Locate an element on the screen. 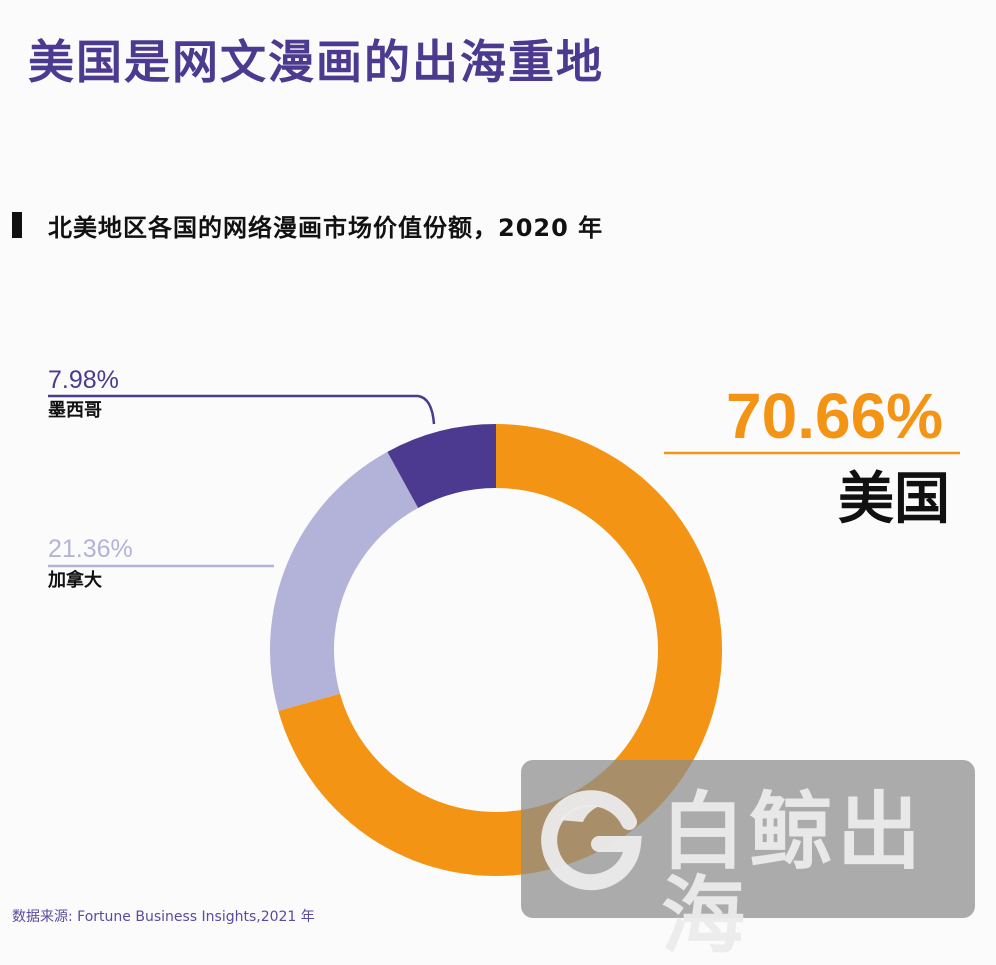  subtitle-marker is located at coordinates (17, 225).